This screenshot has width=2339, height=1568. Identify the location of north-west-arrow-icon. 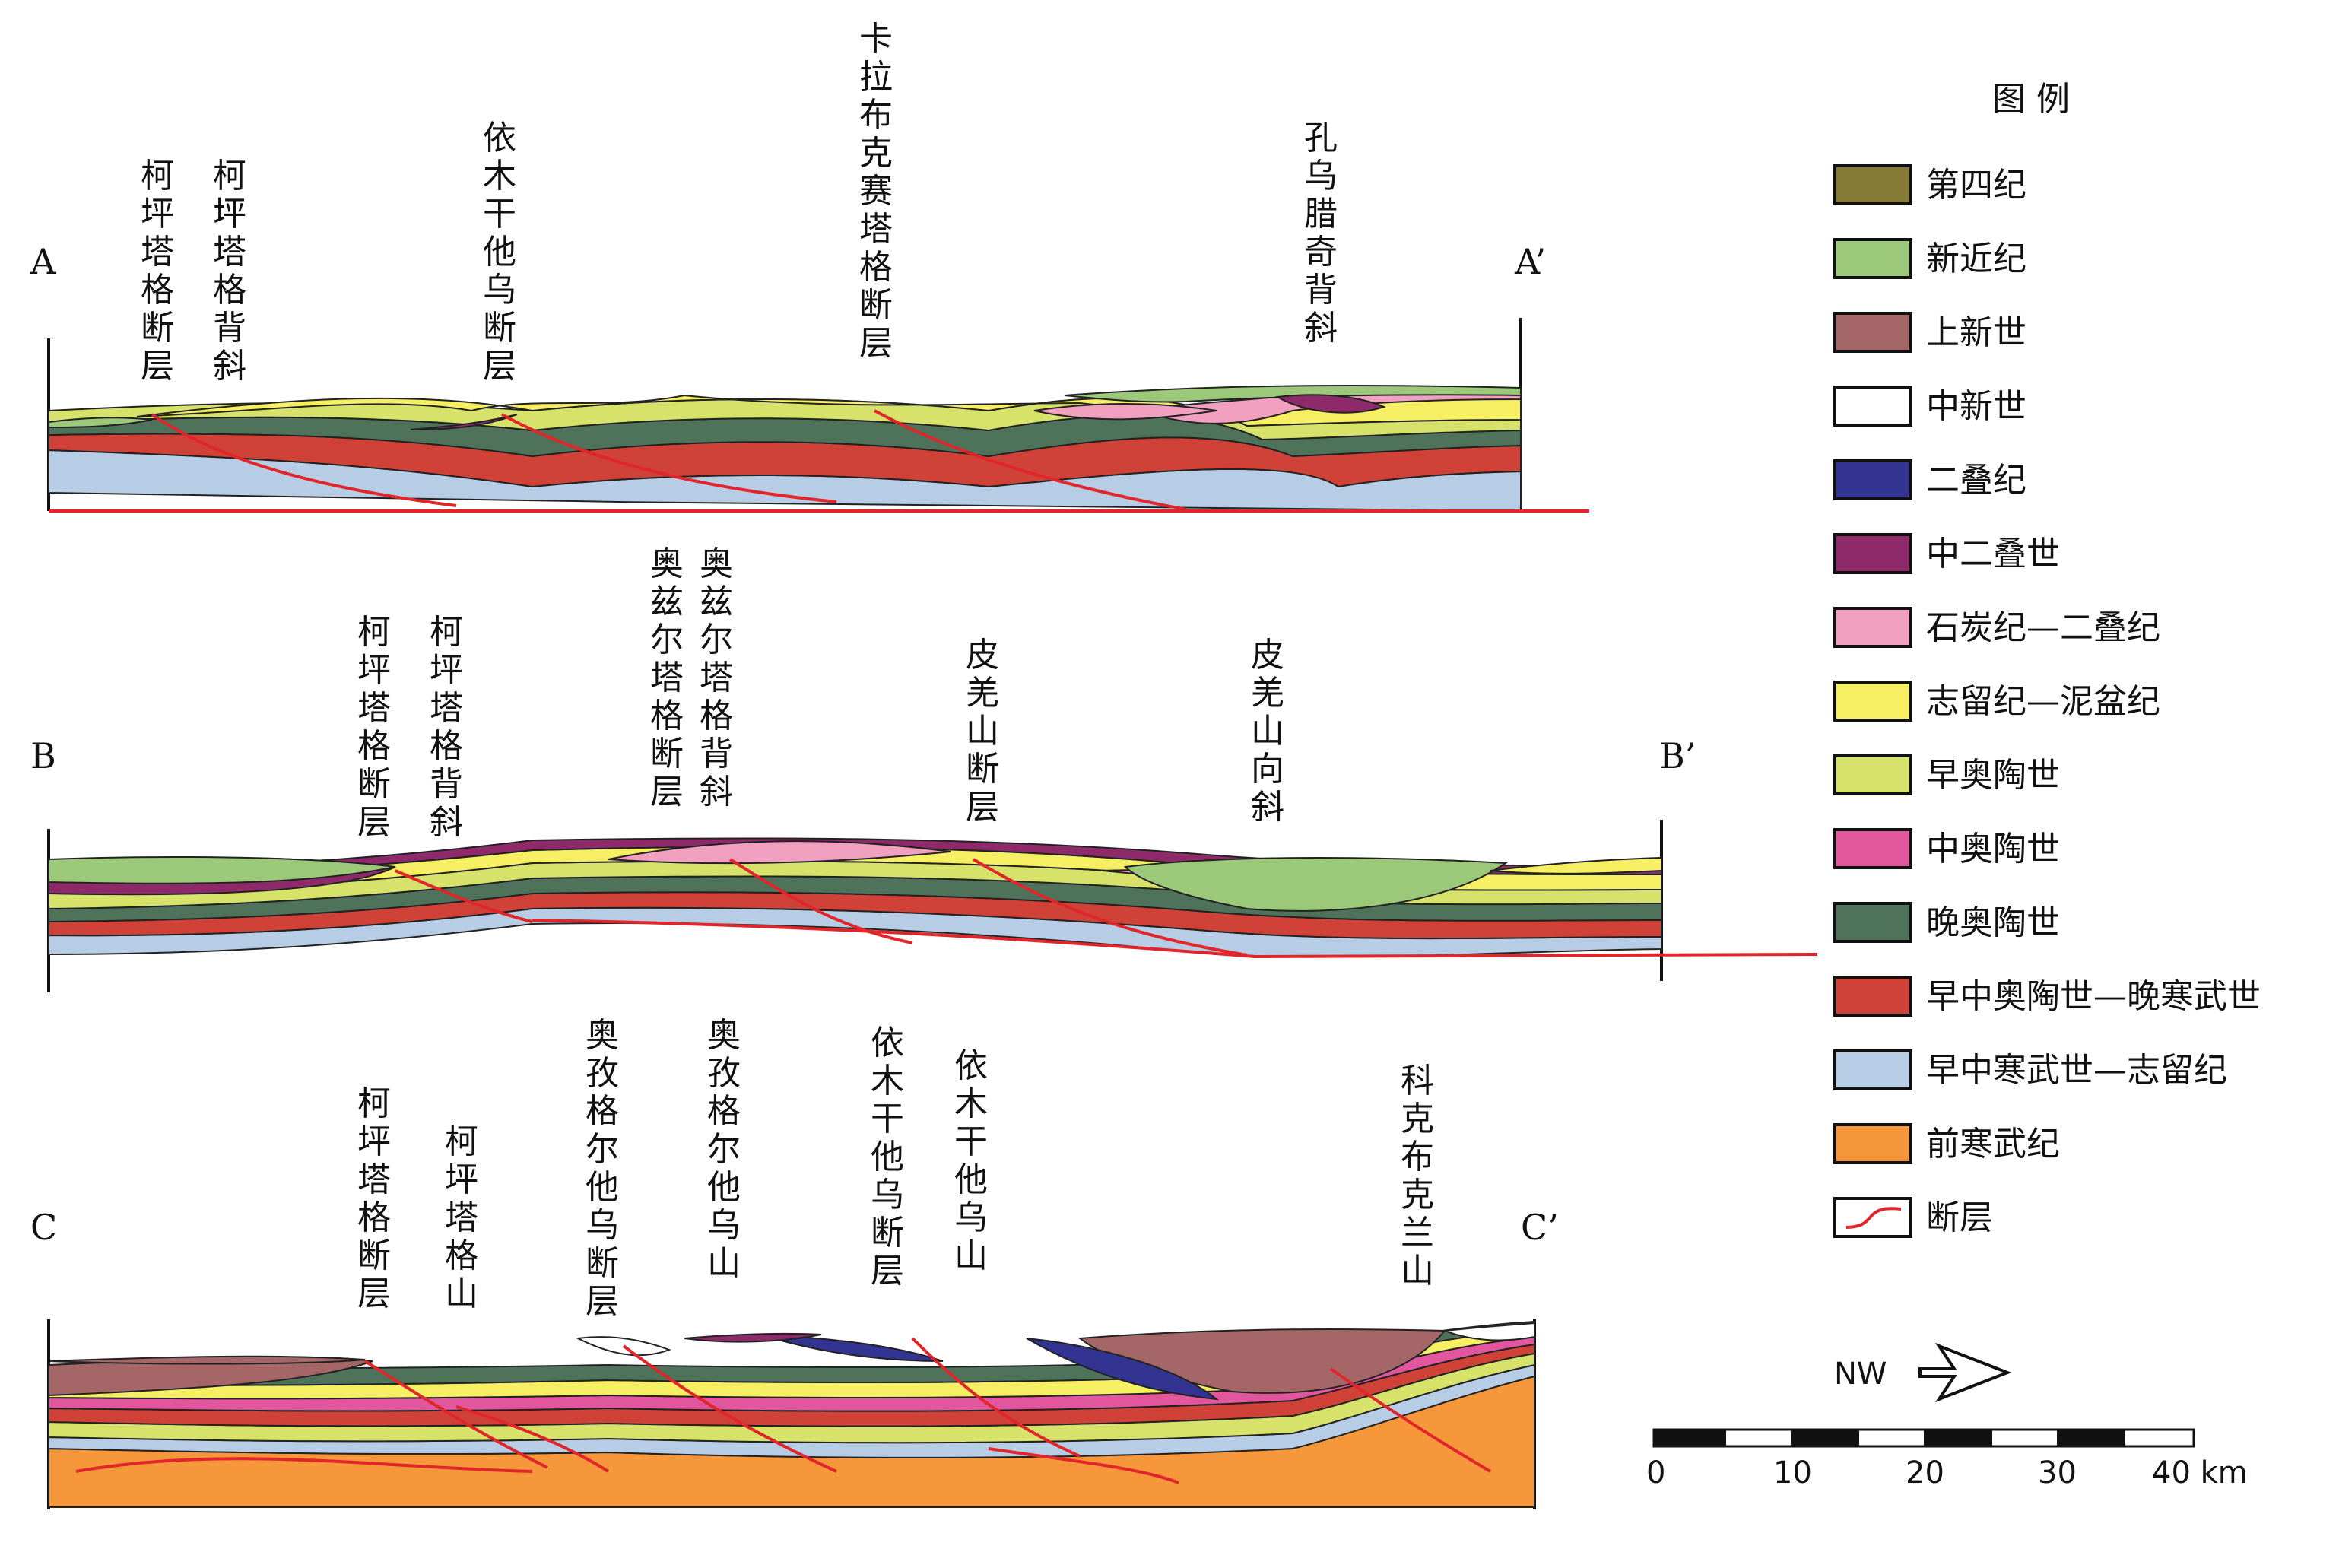
(1965, 1372).